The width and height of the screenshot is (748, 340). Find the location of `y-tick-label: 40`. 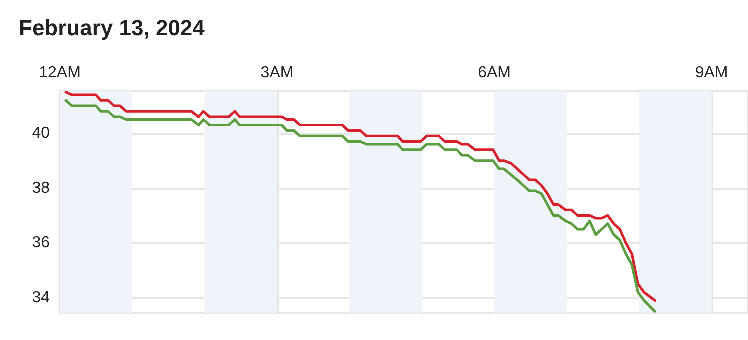

y-tick-label: 40 is located at coordinates (41, 133).